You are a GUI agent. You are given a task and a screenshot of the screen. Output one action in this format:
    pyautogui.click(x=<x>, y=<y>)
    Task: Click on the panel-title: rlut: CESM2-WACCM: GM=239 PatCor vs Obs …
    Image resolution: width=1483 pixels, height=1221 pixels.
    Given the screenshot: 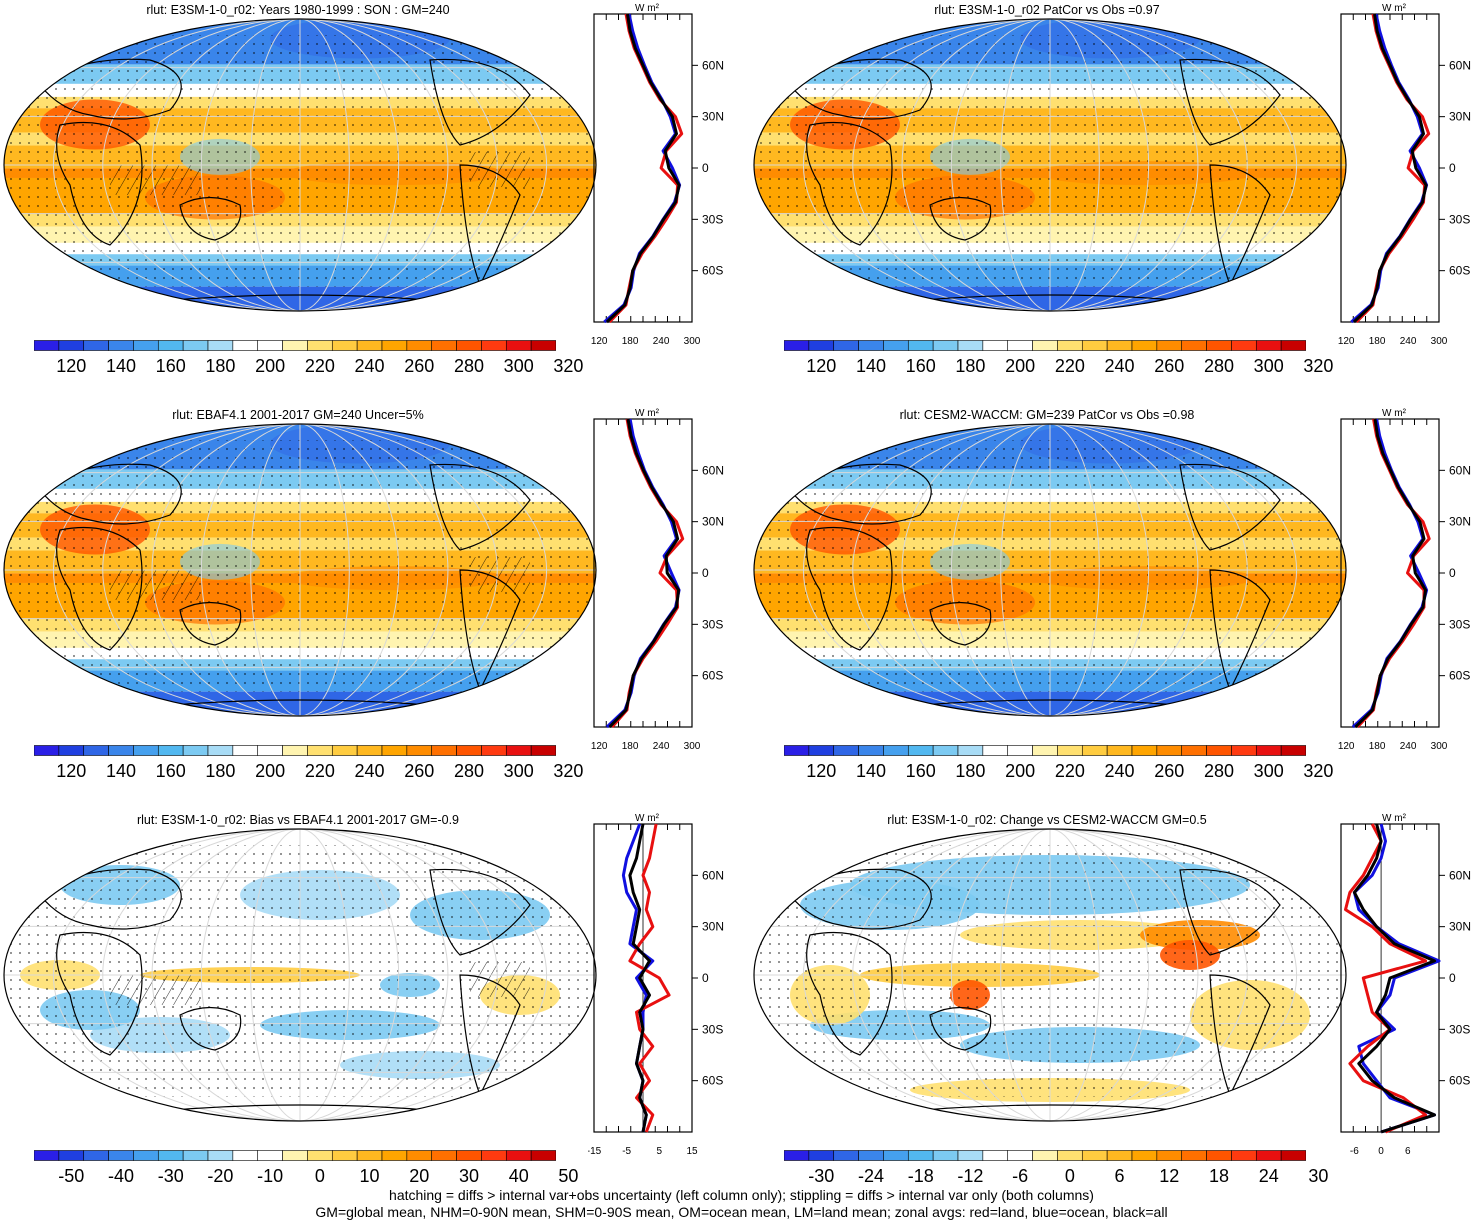 What is the action you would take?
    pyautogui.click(x=1047, y=415)
    